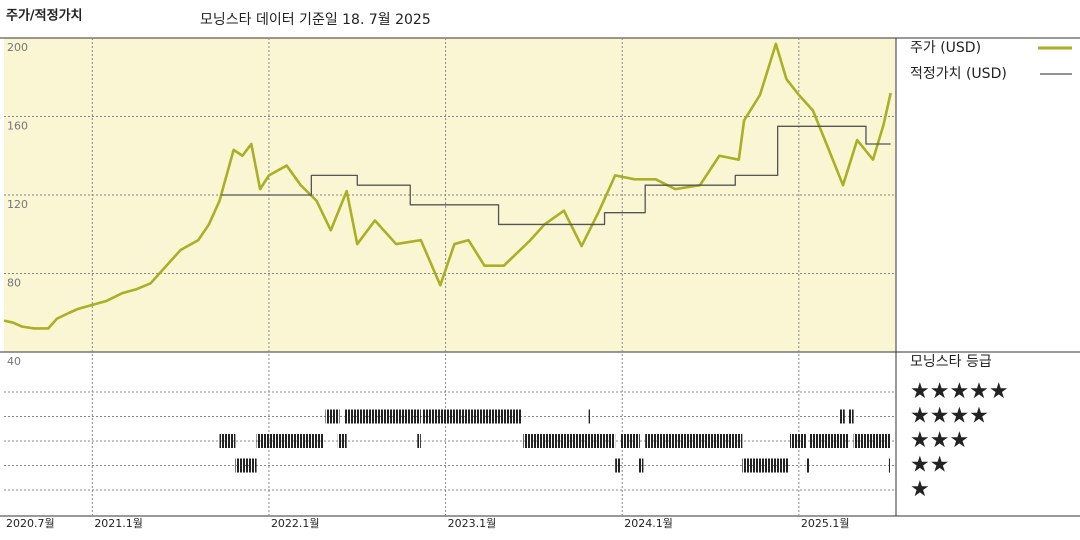 Image resolution: width=1080 pixels, height=540 pixels. I want to click on y-tick-label: 200, so click(17, 47).